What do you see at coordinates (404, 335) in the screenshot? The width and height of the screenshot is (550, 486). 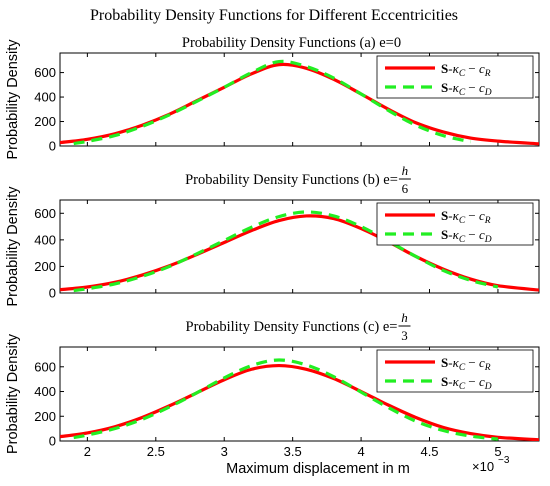 I see `fraction-denominator: 3` at bounding box center [404, 335].